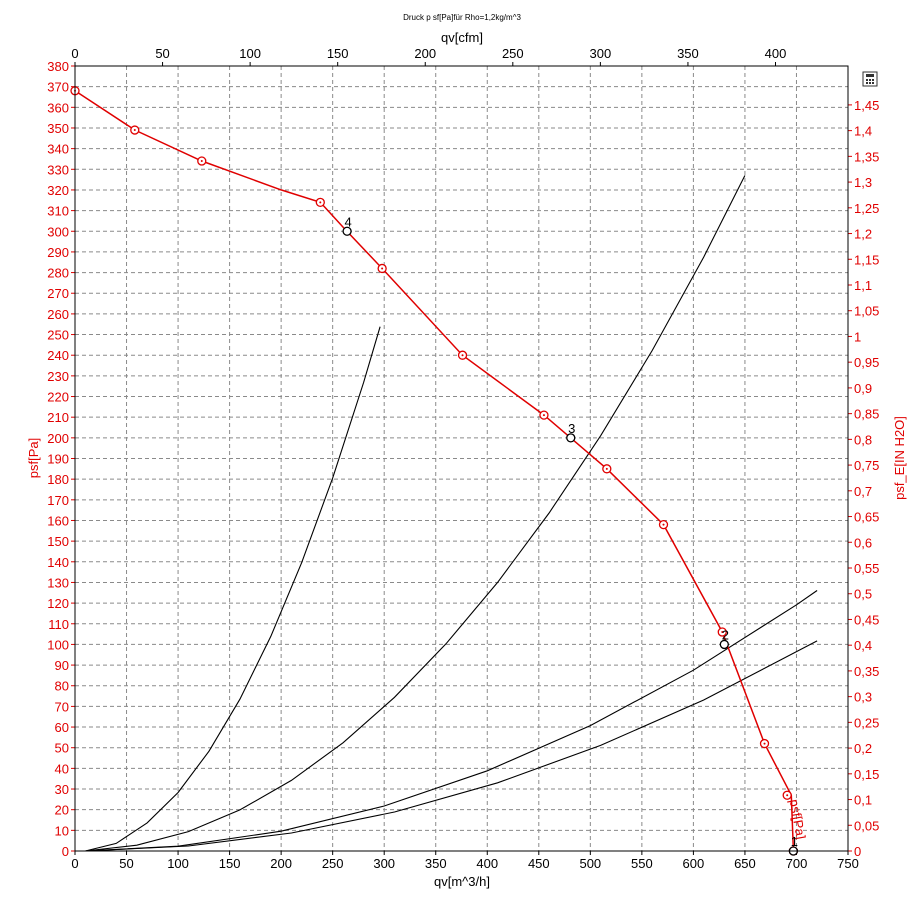  I want to click on y-tick-label: 180, so click(58, 479).